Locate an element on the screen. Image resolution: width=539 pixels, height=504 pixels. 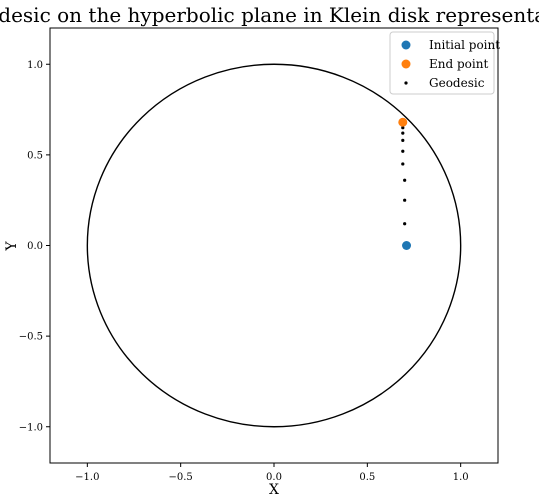
x-tick-label: 0.5 is located at coordinates (367, 477).